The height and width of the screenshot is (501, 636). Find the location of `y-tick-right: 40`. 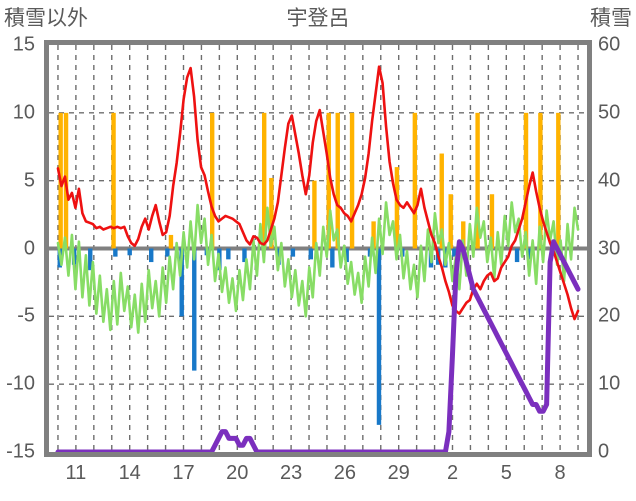

y-tick-right: 40 is located at coordinates (609, 180).